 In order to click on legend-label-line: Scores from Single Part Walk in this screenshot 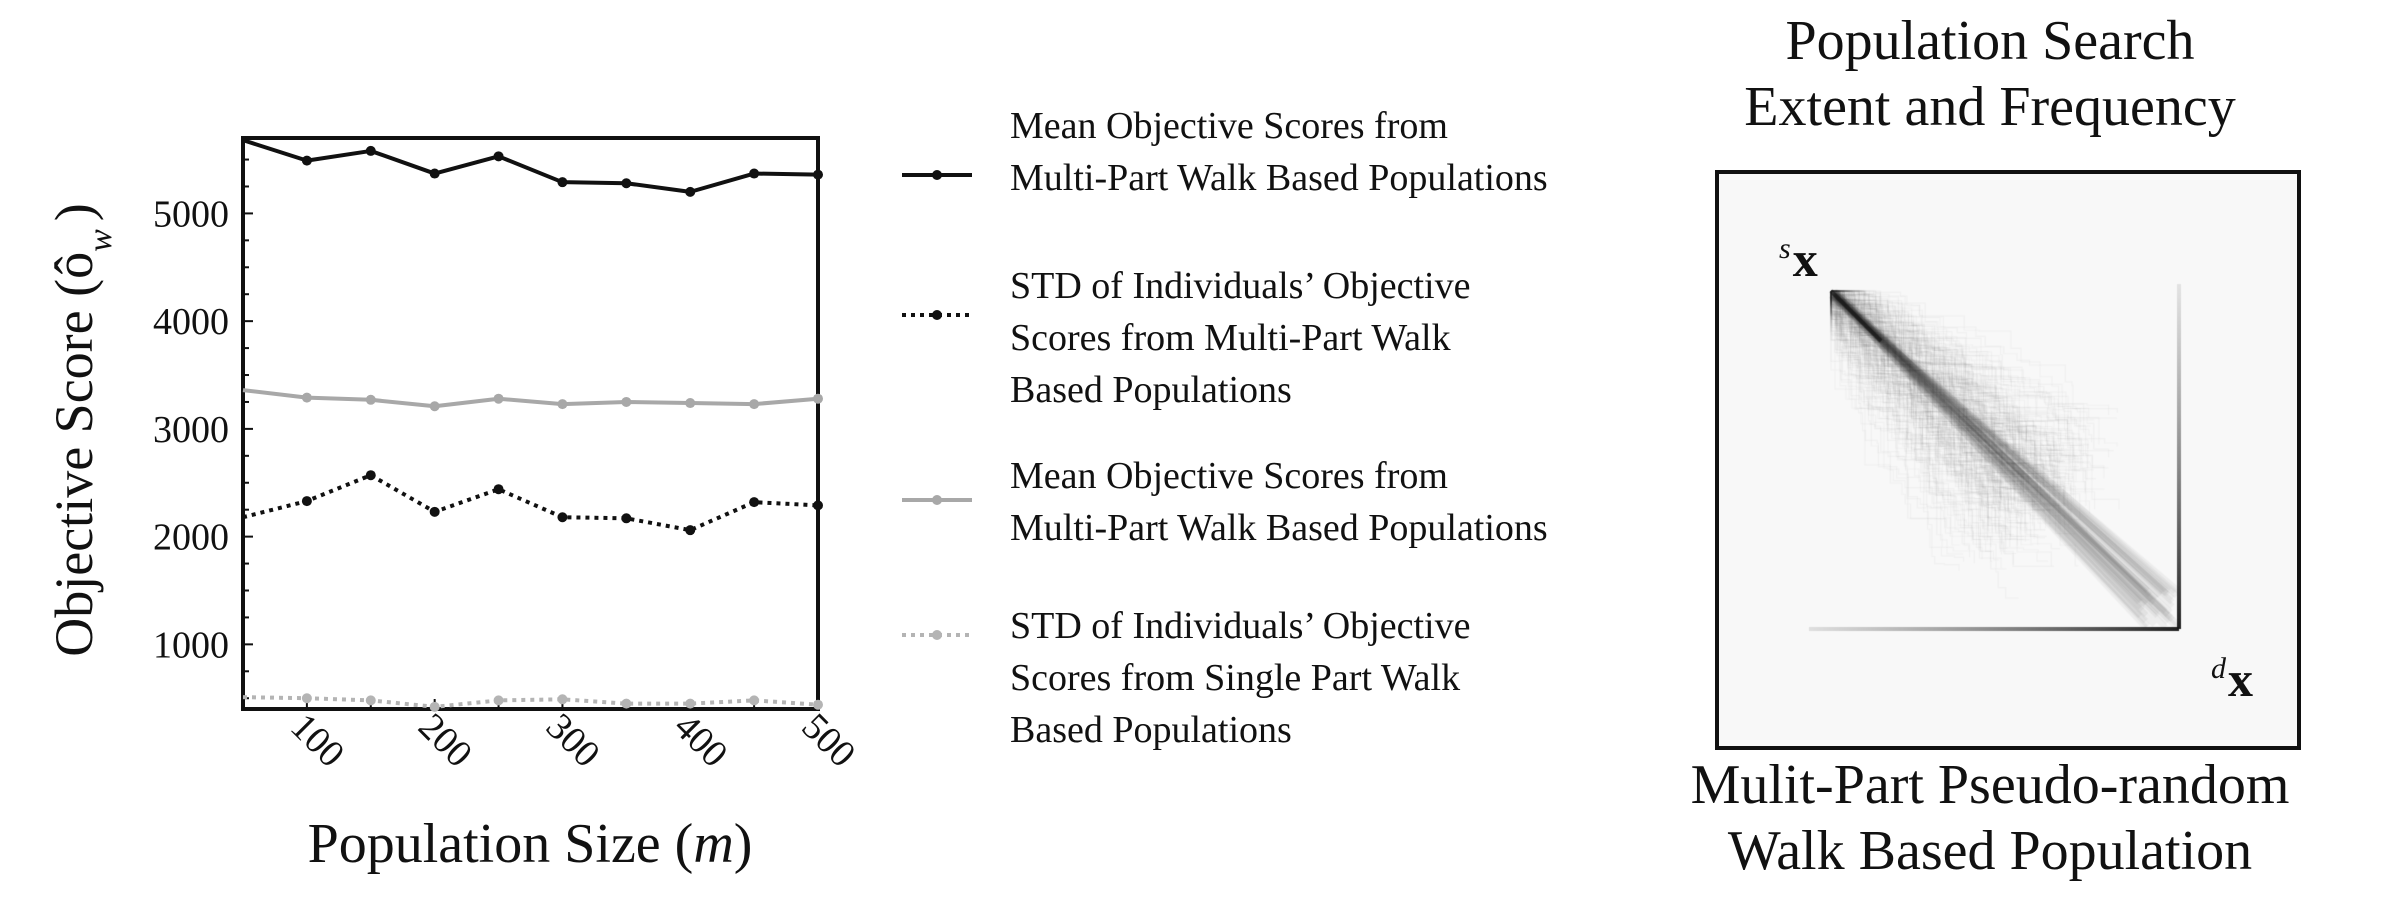, I will do `click(1235, 678)`.